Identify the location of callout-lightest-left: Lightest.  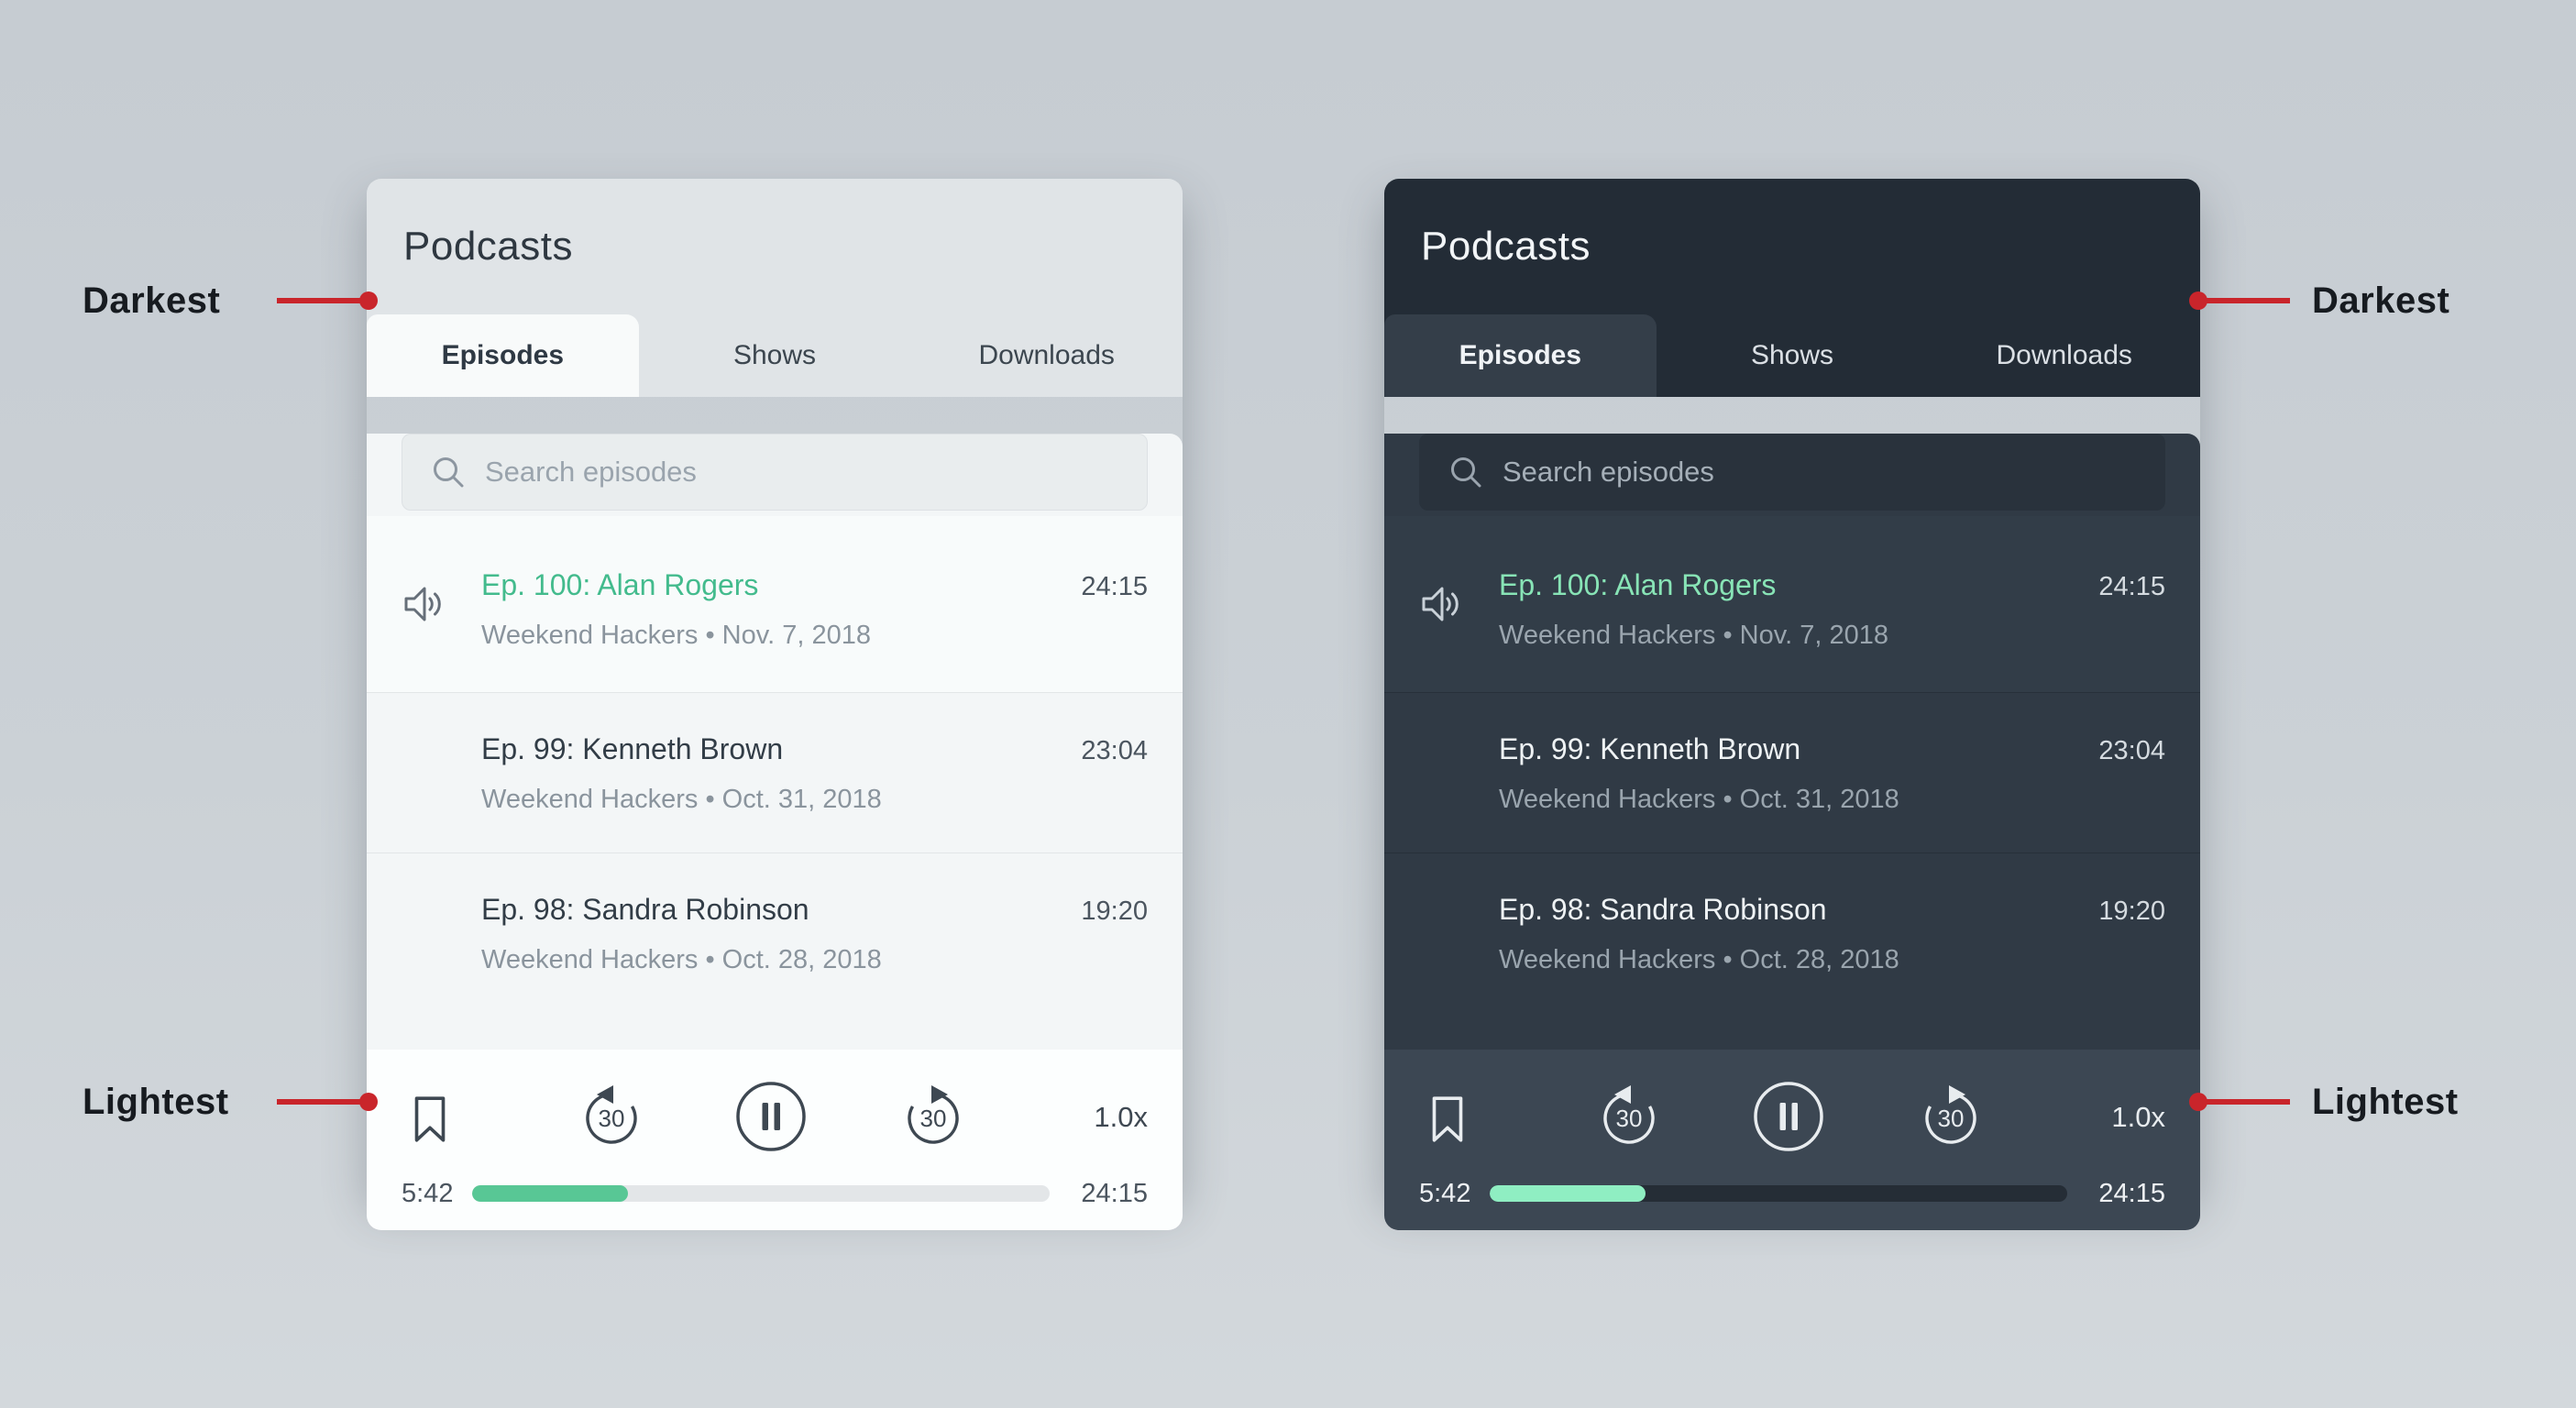
(230, 1102).